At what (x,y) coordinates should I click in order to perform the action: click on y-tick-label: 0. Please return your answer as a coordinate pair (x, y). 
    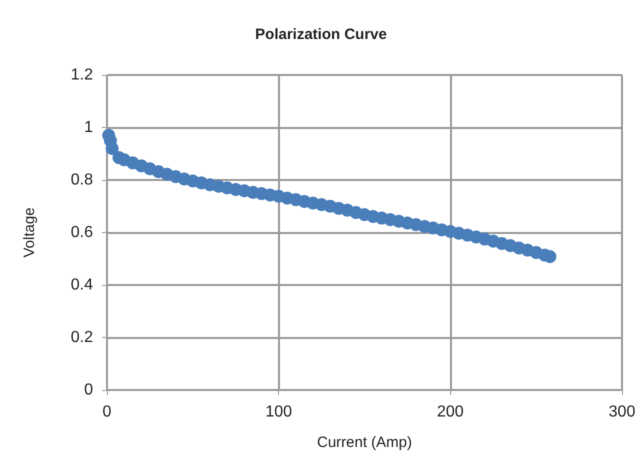
    Looking at the image, I should click on (89, 390).